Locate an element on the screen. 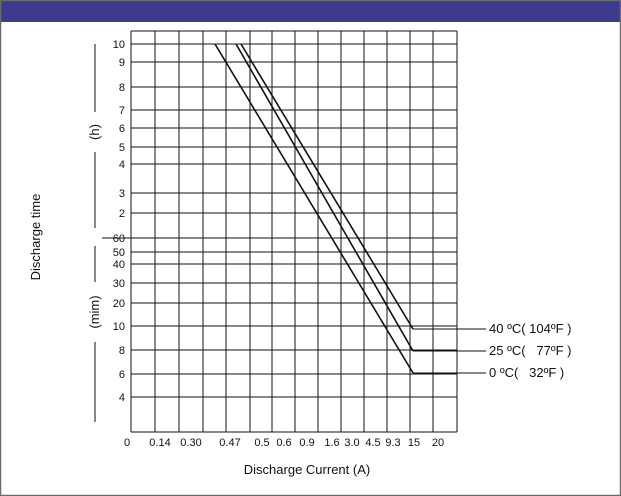 This screenshot has width=621, height=496. x-tick-label: 0.9 is located at coordinates (306, 443).